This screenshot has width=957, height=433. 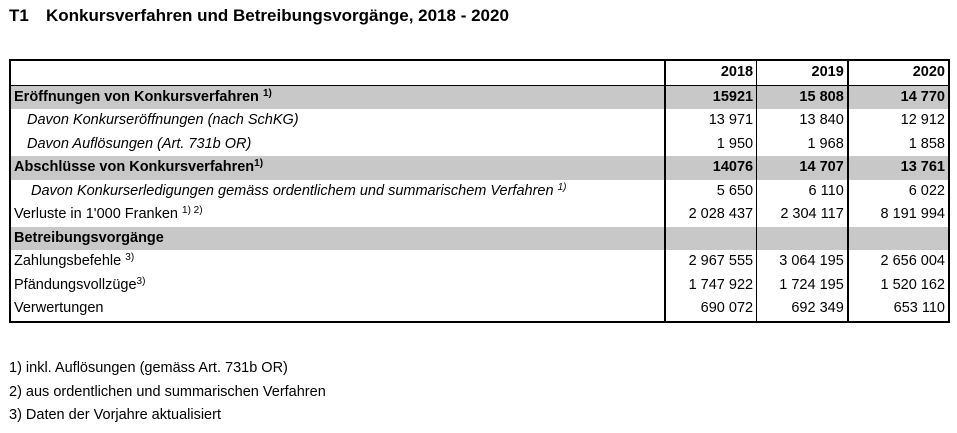 What do you see at coordinates (338, 238) in the screenshot?
I see `row-label: Betreibungsvorgänge` at bounding box center [338, 238].